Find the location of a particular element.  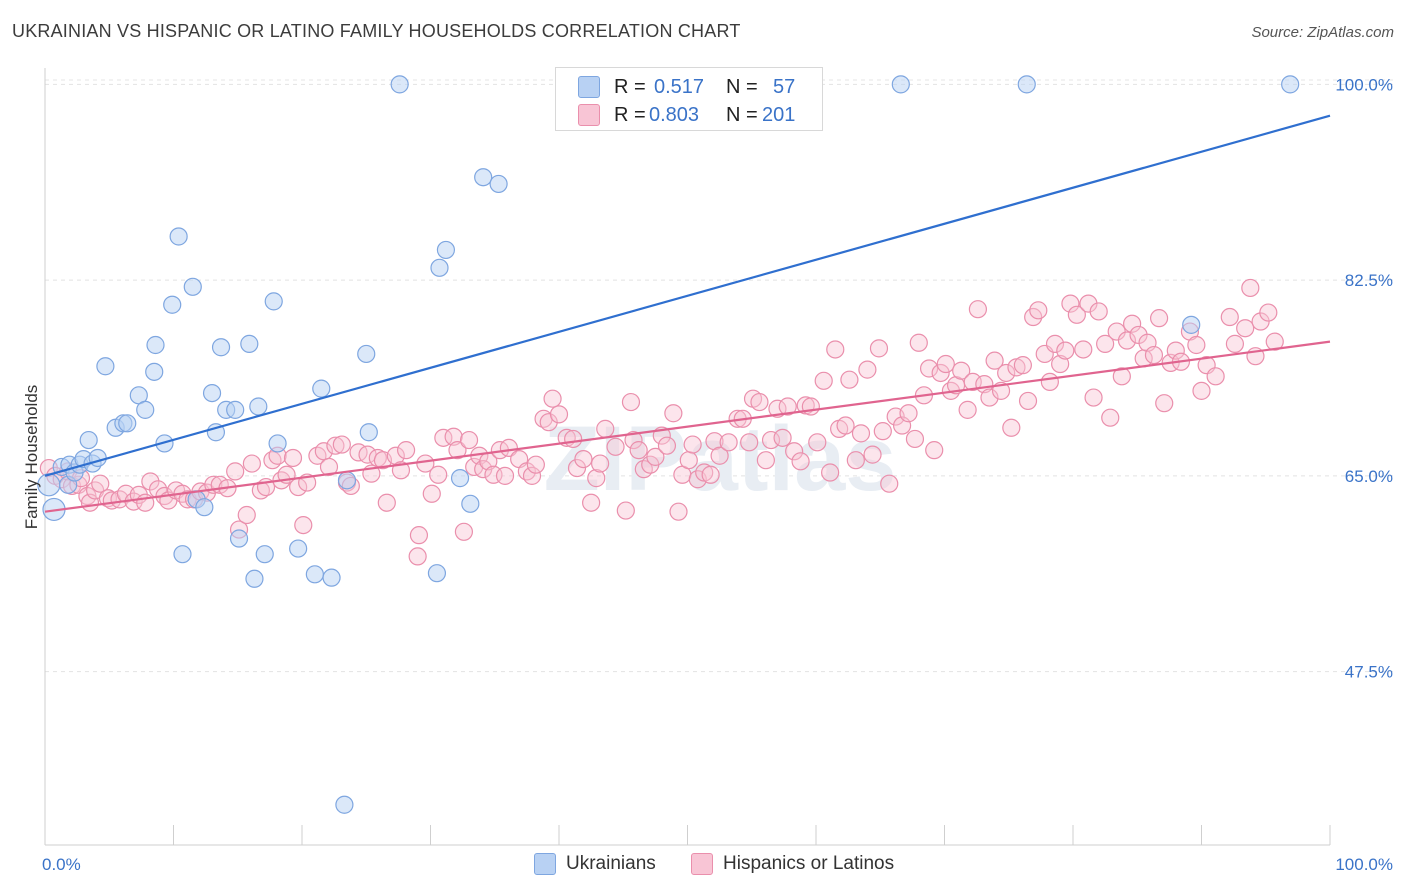

legend-label: Ukrainians is located at coordinates (611, 863).